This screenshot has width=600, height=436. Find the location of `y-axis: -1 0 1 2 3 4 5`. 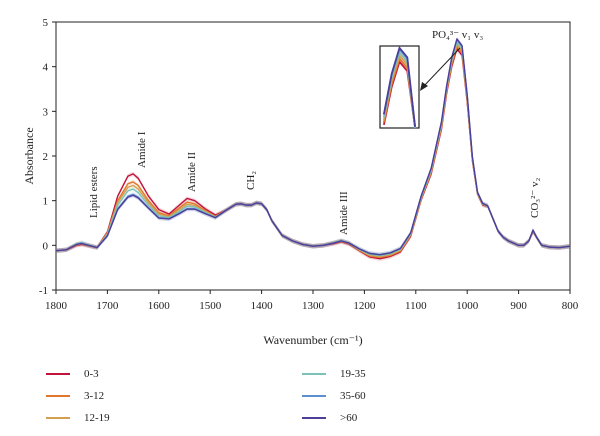

y-axis: -1 0 1 2 3 4 5 is located at coordinates (47, 157).